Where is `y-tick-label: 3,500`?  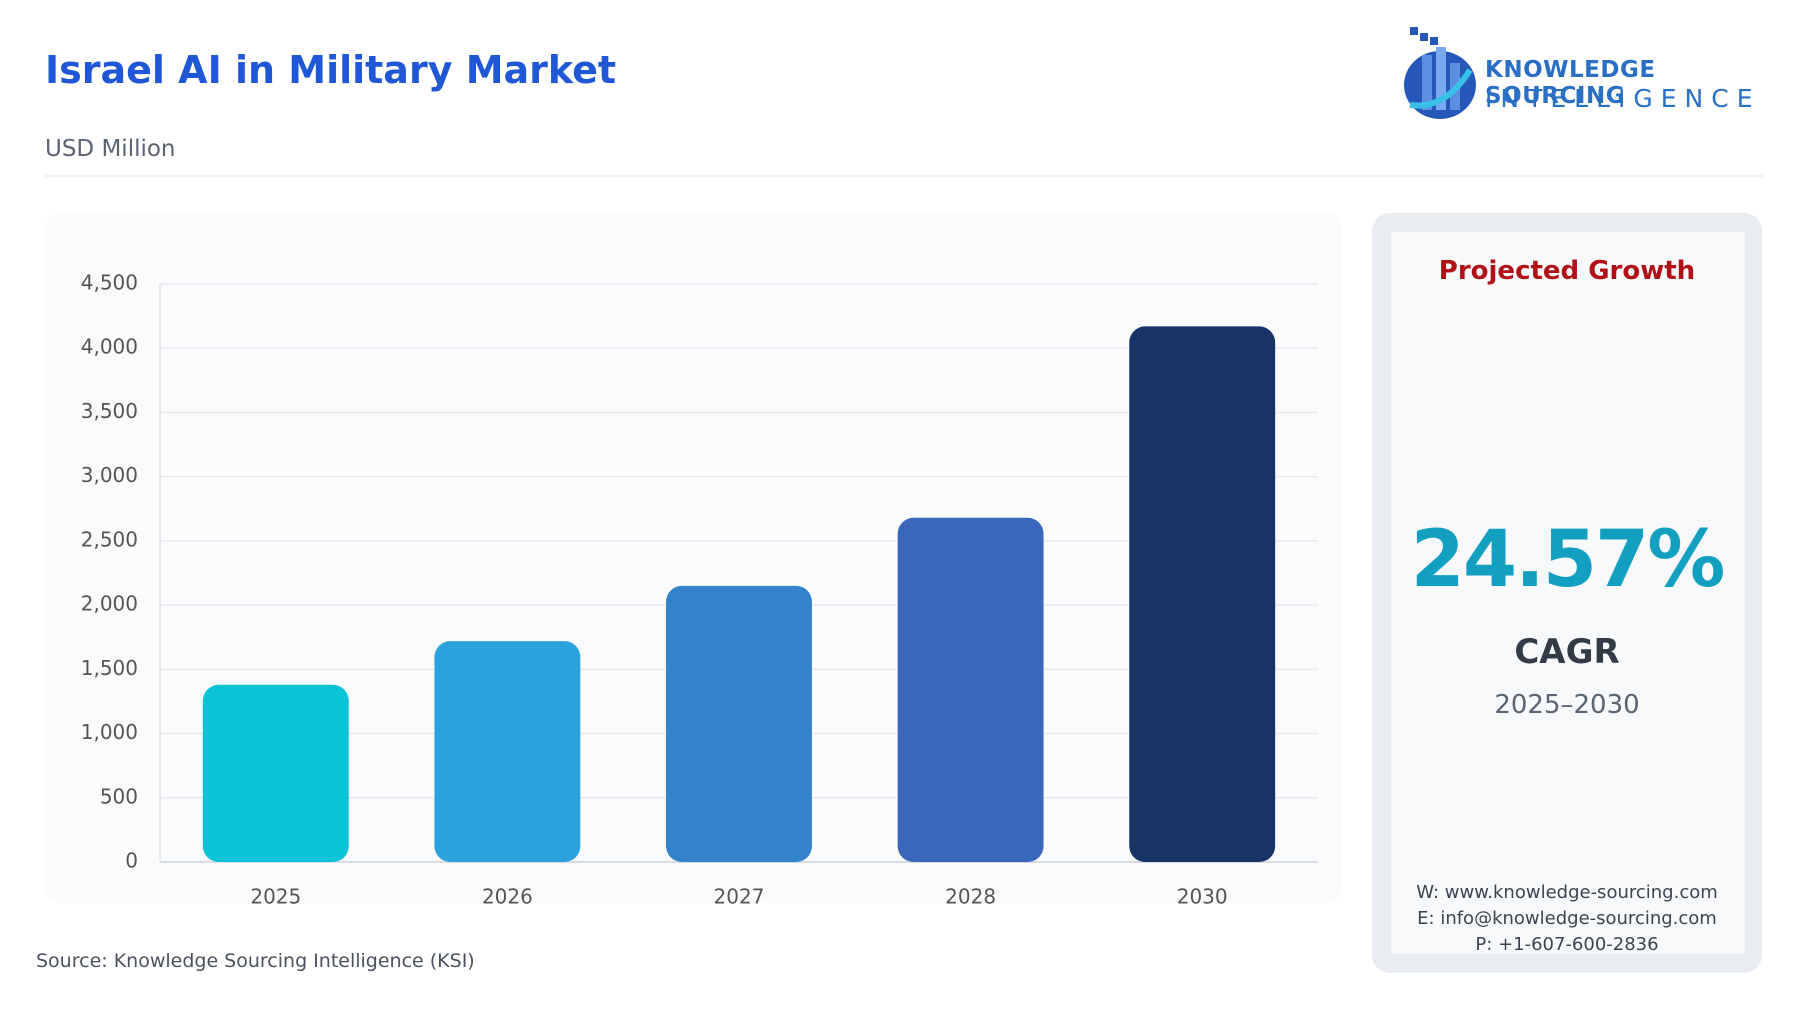 y-tick-label: 3,500 is located at coordinates (109, 411).